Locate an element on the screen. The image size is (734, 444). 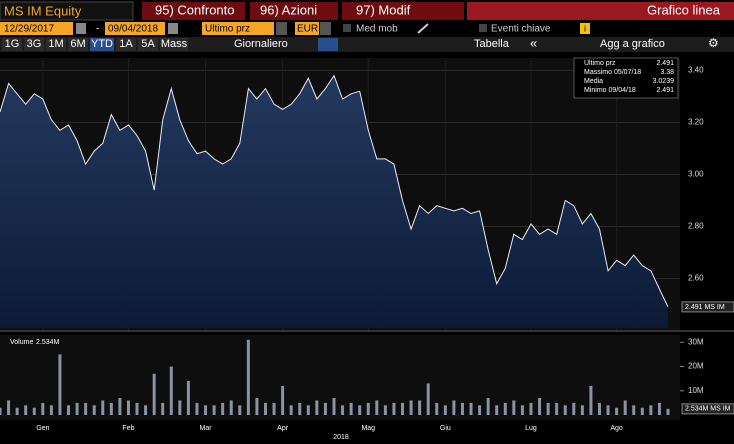
volume-legend-value: 2.534M is located at coordinates (48, 342).